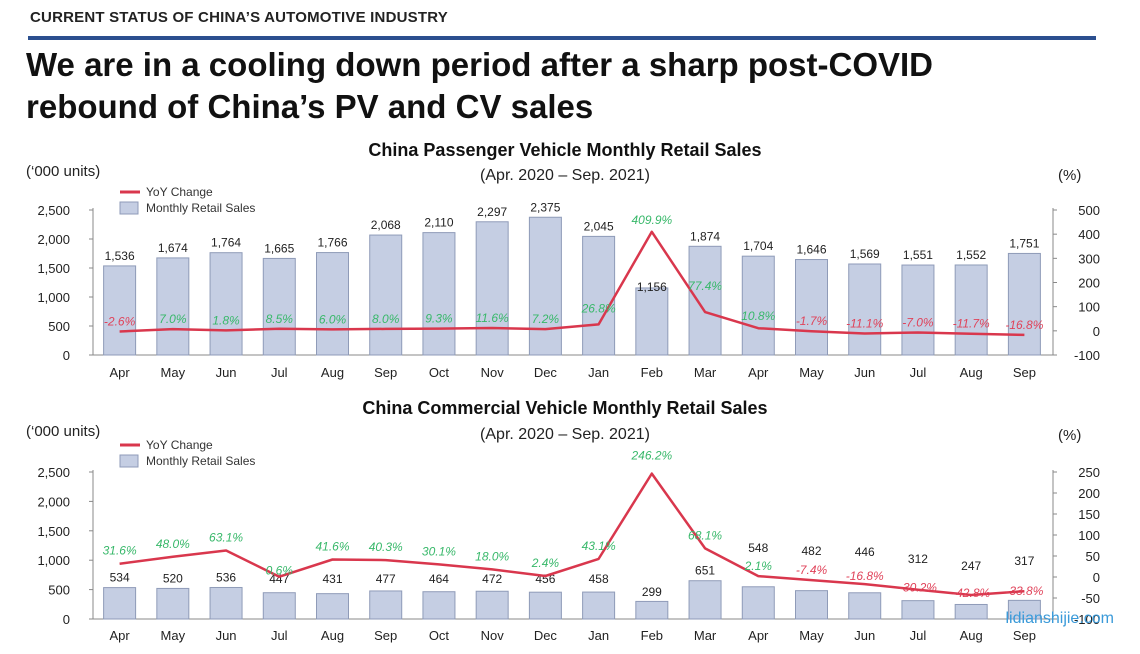 The width and height of the screenshot is (1140, 654). What do you see at coordinates (1093, 556) in the screenshot?
I see `chart2-y2-tick-label: 50` at bounding box center [1093, 556].